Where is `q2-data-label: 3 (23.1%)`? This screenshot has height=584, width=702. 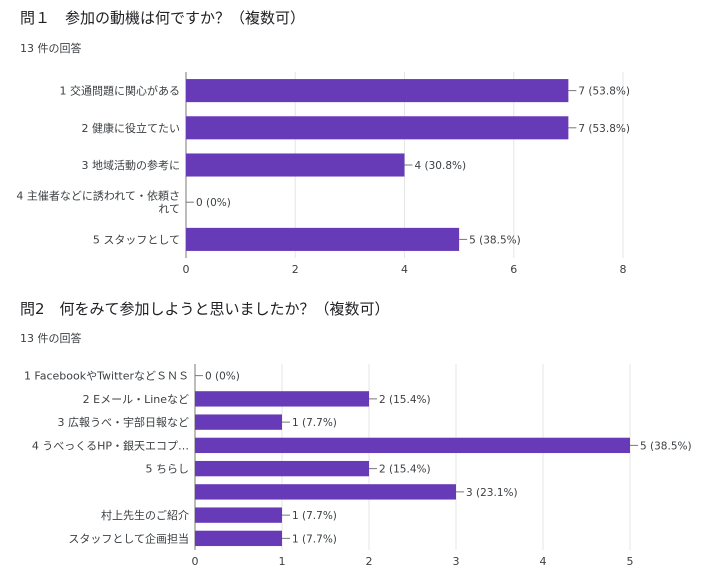 q2-data-label: 3 (23.1%) is located at coordinates (492, 493).